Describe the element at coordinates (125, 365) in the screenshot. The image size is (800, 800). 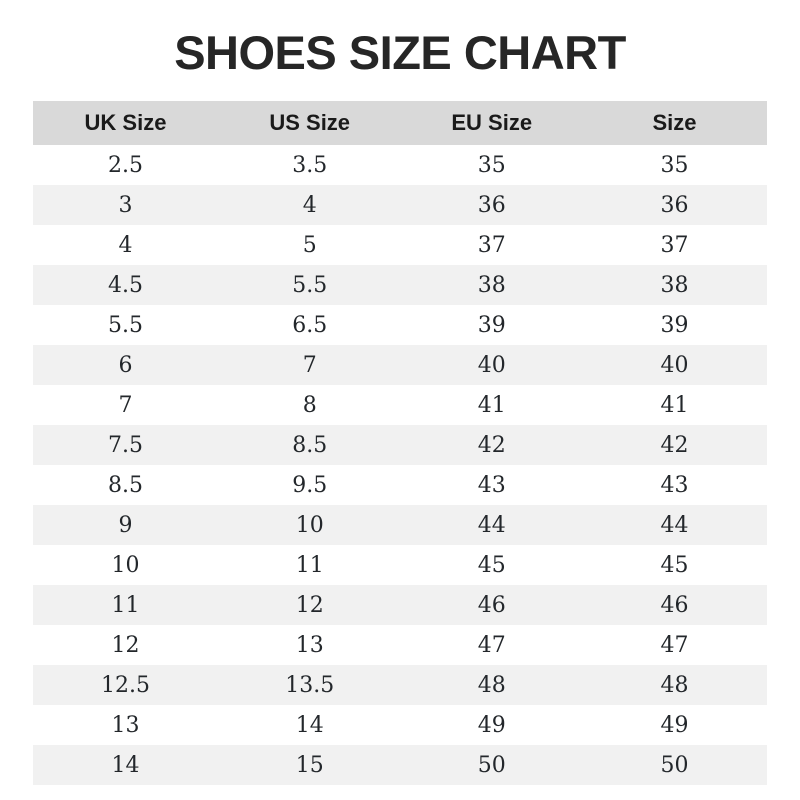
I see `table-cell: 6` at that location.